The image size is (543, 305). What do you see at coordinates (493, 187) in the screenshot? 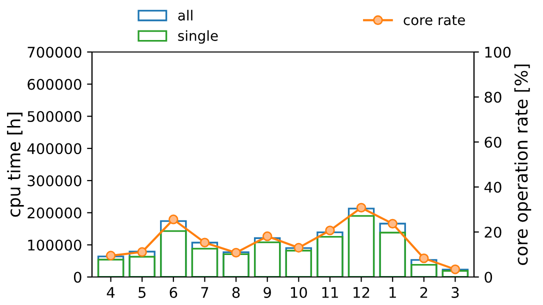
I see `y2-tick-label: 40` at bounding box center [493, 187].